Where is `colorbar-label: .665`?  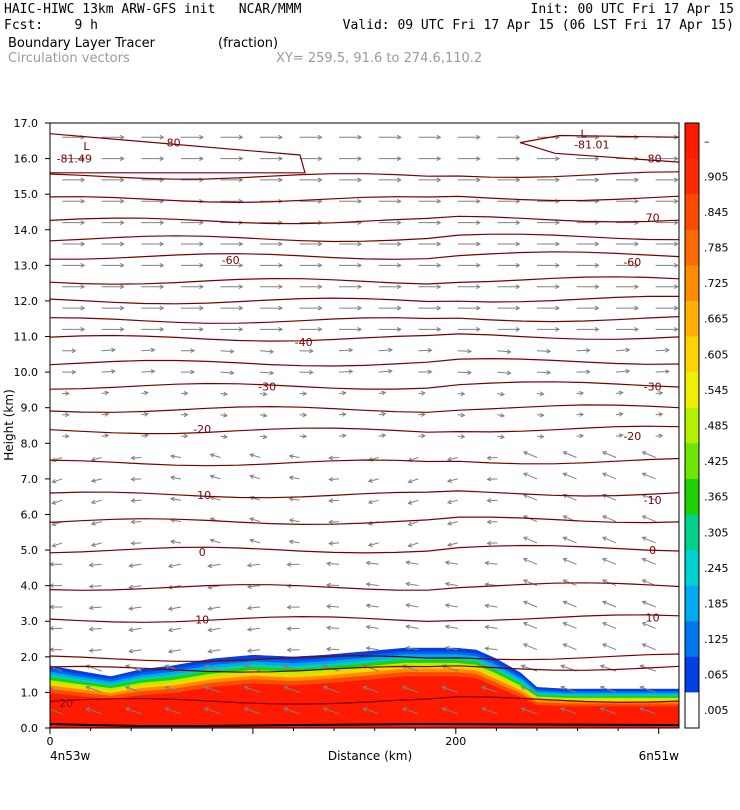
colorbar-label: .665 is located at coordinates (716, 319).